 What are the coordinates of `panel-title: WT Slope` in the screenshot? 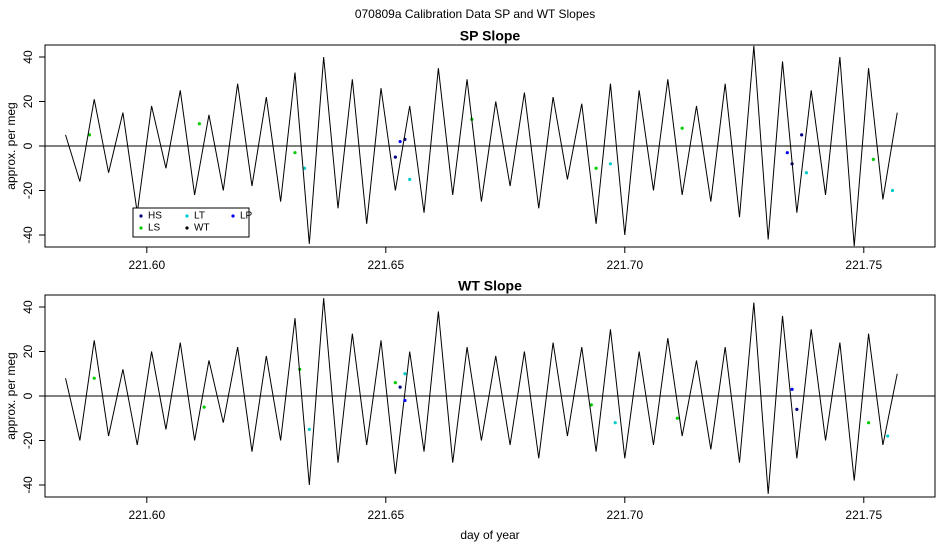 It's located at (490, 286).